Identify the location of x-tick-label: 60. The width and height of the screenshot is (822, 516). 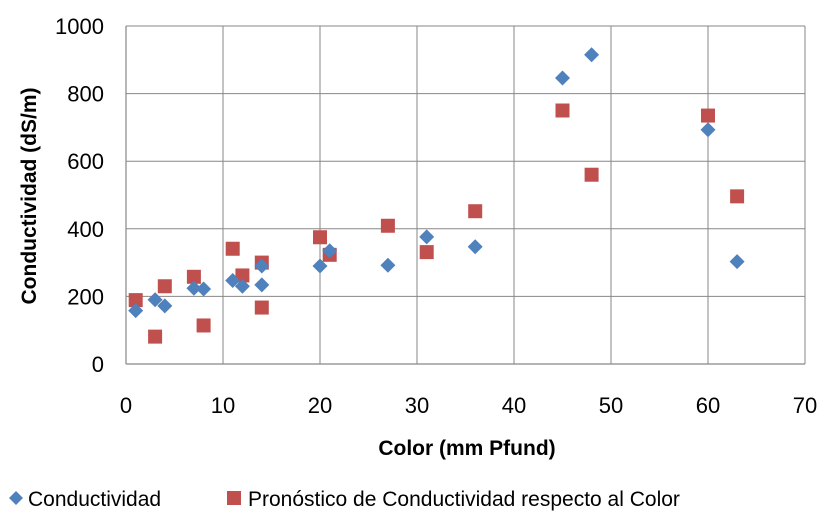
(708, 405).